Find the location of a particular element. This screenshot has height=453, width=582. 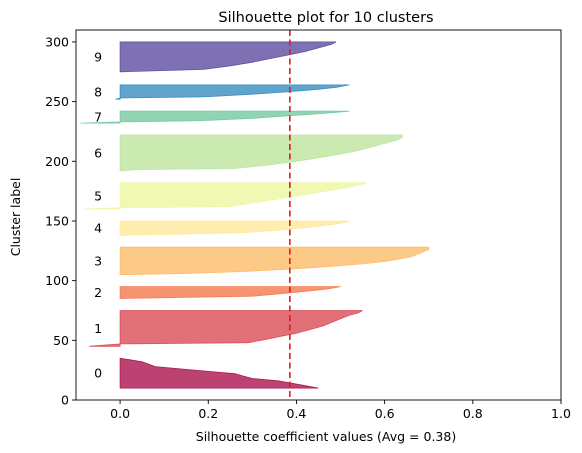

x-tick-label: 1.0 is located at coordinates (561, 413).